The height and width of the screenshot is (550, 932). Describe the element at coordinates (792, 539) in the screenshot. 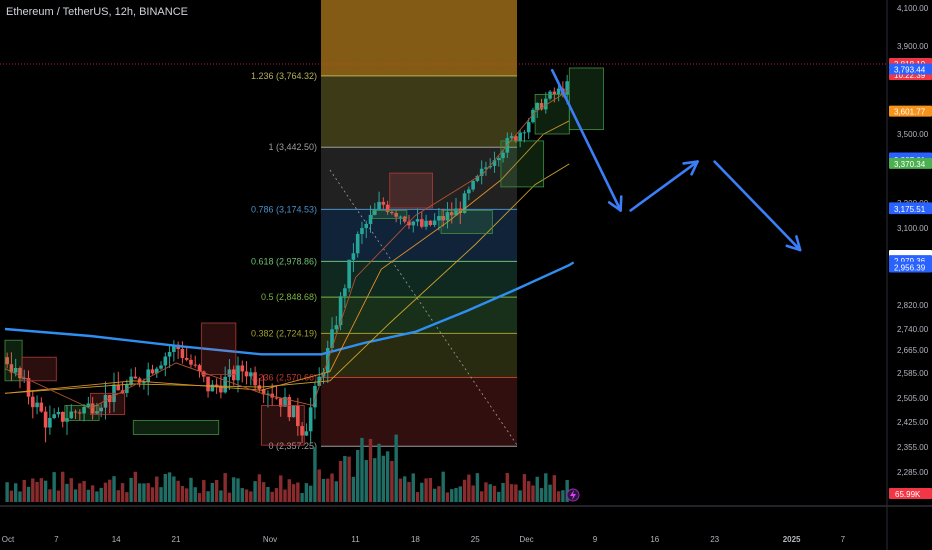

I see `x-tick-label: 2025` at that location.